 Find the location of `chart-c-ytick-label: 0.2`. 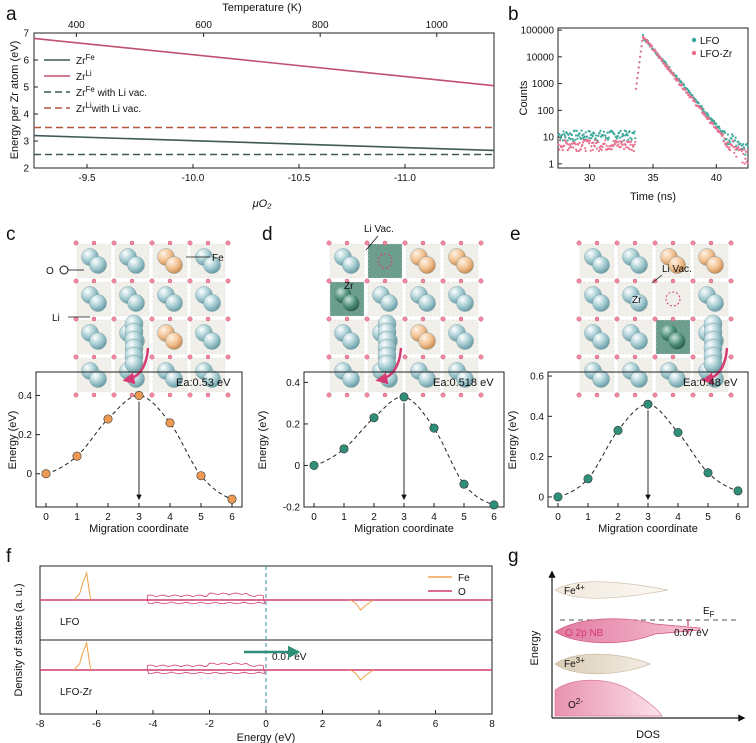

chart-c-ytick-label: 0.2 is located at coordinates (25, 435).